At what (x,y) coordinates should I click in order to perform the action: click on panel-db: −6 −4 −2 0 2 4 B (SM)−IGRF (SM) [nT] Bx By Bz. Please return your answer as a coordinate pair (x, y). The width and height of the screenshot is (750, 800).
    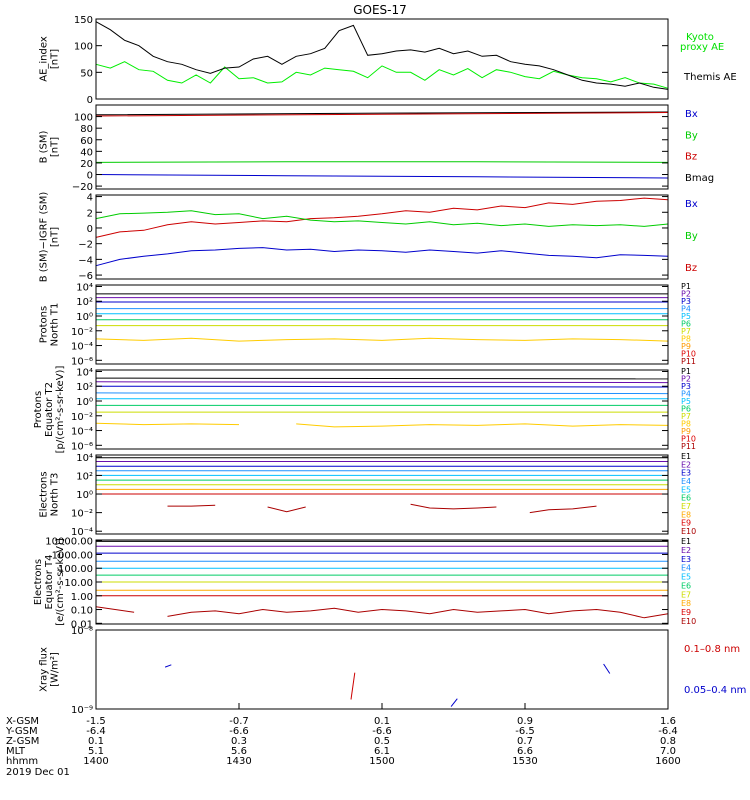
    Looking at the image, I should click on (368, 237).